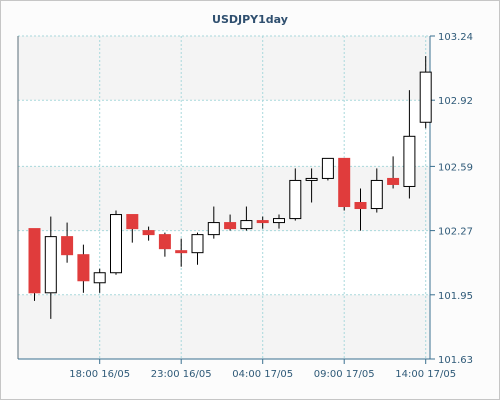 The width and height of the screenshot is (500, 400). Describe the element at coordinates (344, 374) in the screenshot. I see `x-tick-label: 09:00 17/05` at that location.